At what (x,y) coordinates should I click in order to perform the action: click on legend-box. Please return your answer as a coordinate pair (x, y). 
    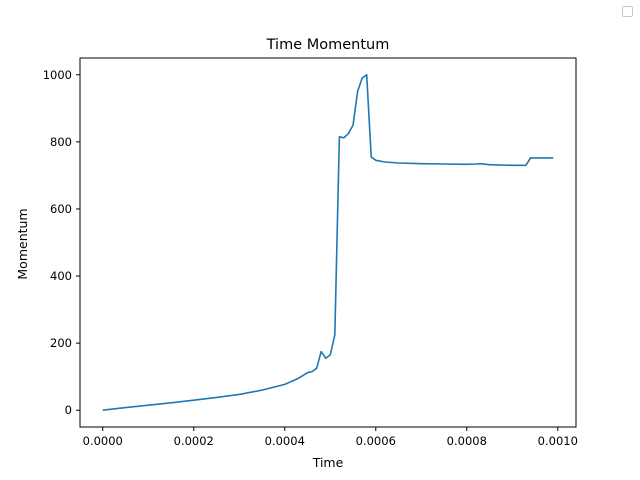
    Looking at the image, I should click on (627, 11).